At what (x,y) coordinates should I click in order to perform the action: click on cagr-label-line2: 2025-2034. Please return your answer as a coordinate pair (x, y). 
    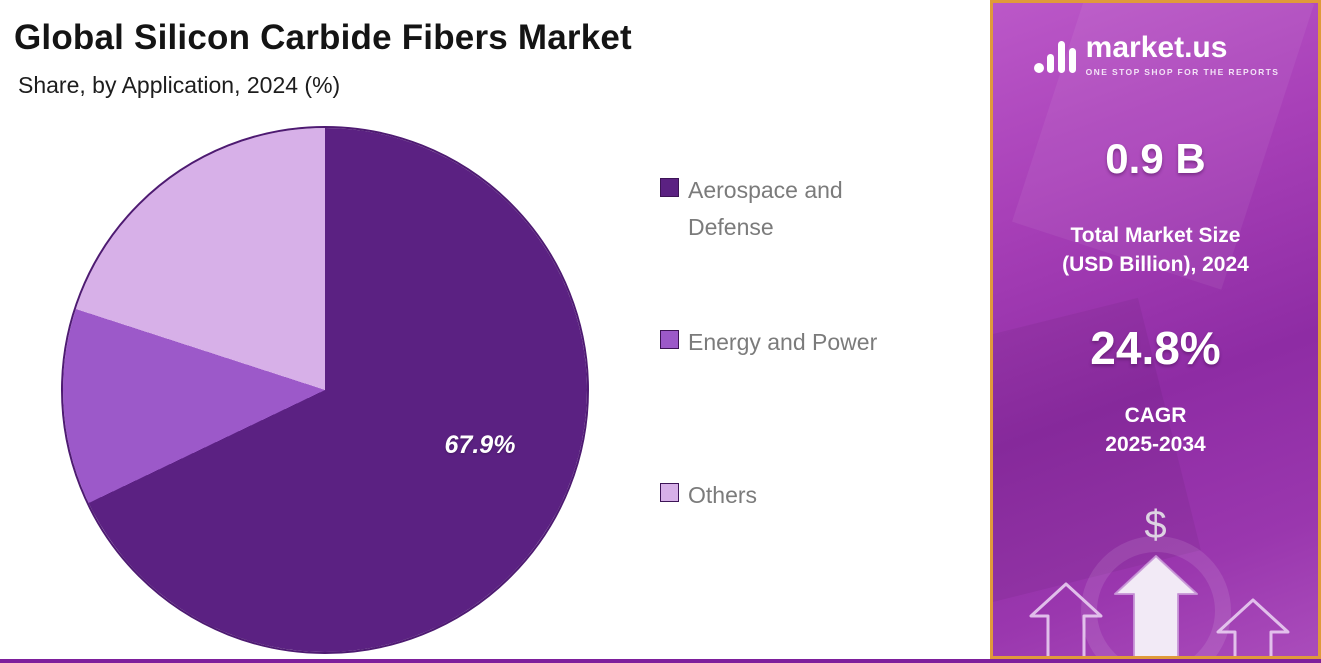
    Looking at the image, I should click on (1155, 444).